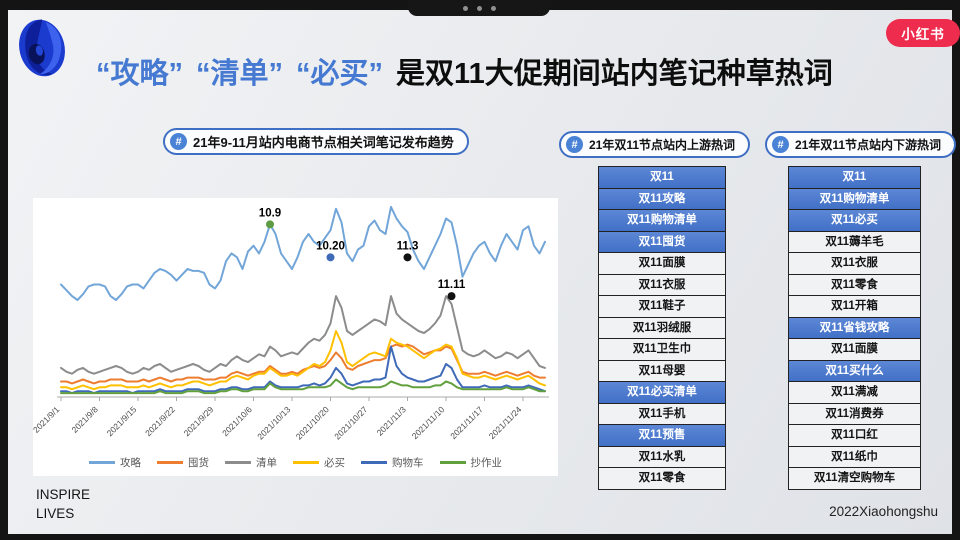 Image resolution: width=960 pixels, height=540 pixels. I want to click on table-row: 双11必买, so click(854, 220).